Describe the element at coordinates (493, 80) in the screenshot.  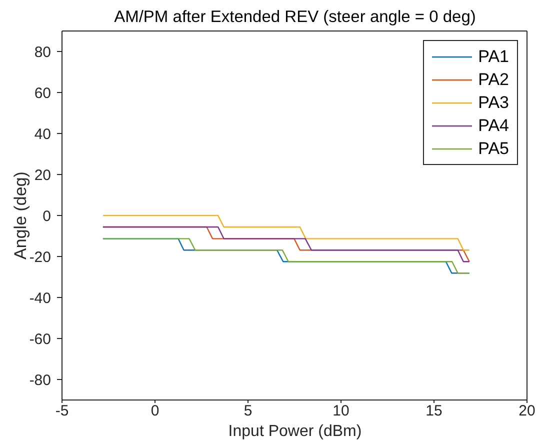
I see `legend-label: PA2` at that location.